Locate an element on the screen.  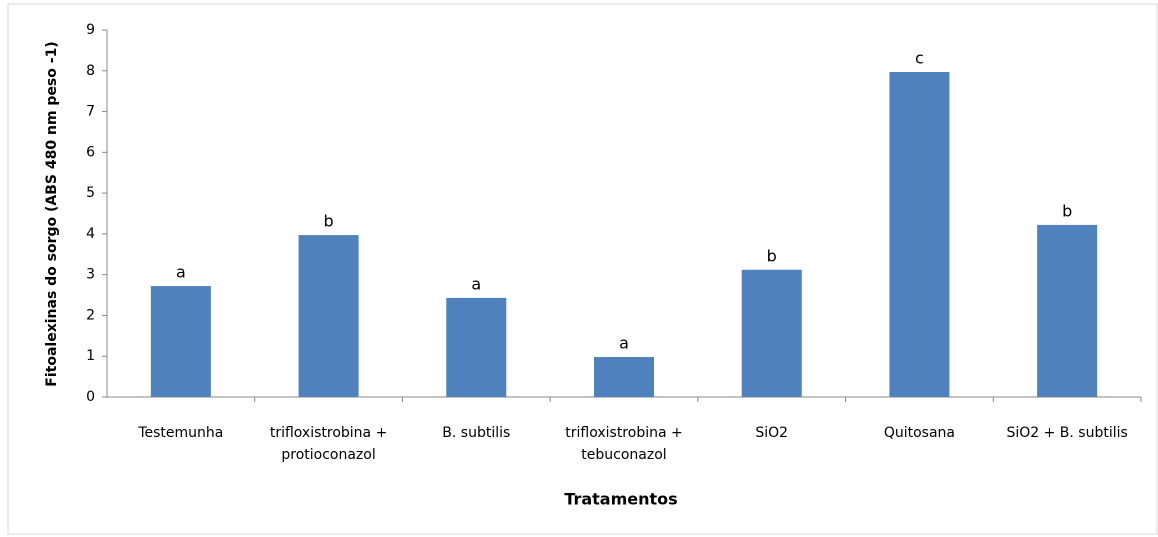
x-tick-label: trifloxistrobina + tebuconazol is located at coordinates (623, 444).